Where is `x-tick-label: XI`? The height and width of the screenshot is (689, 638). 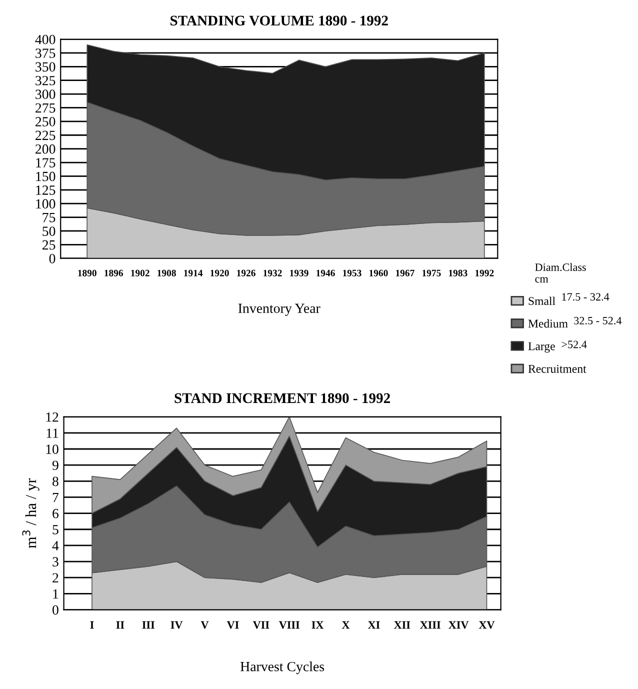
x-tick-label: XI is located at coordinates (374, 625).